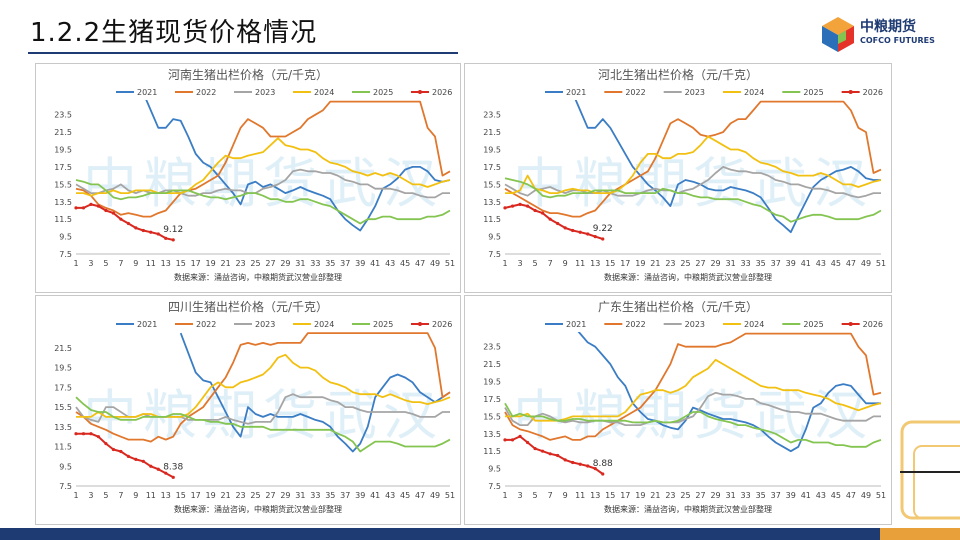 Image resolution: width=960 pixels, height=540 pixels. Describe the element at coordinates (174, 33) in the screenshot. I see `page-title: 1.2.2生猪现货价格情况` at that location.